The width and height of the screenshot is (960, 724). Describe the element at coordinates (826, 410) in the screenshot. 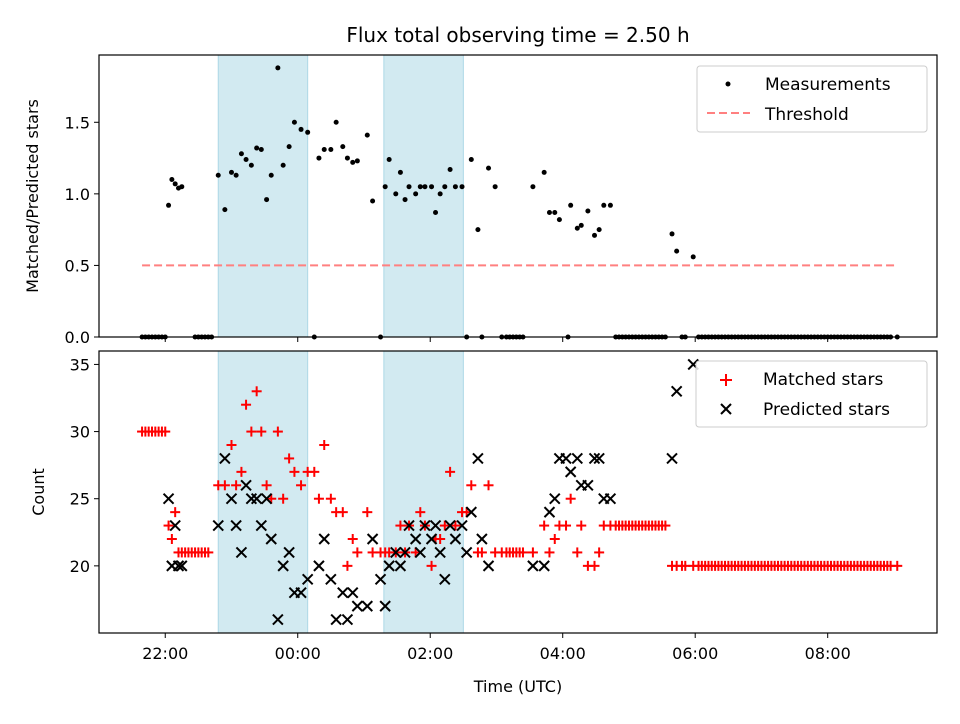

I see `legend-predicted-label: Predicted stars` at that location.